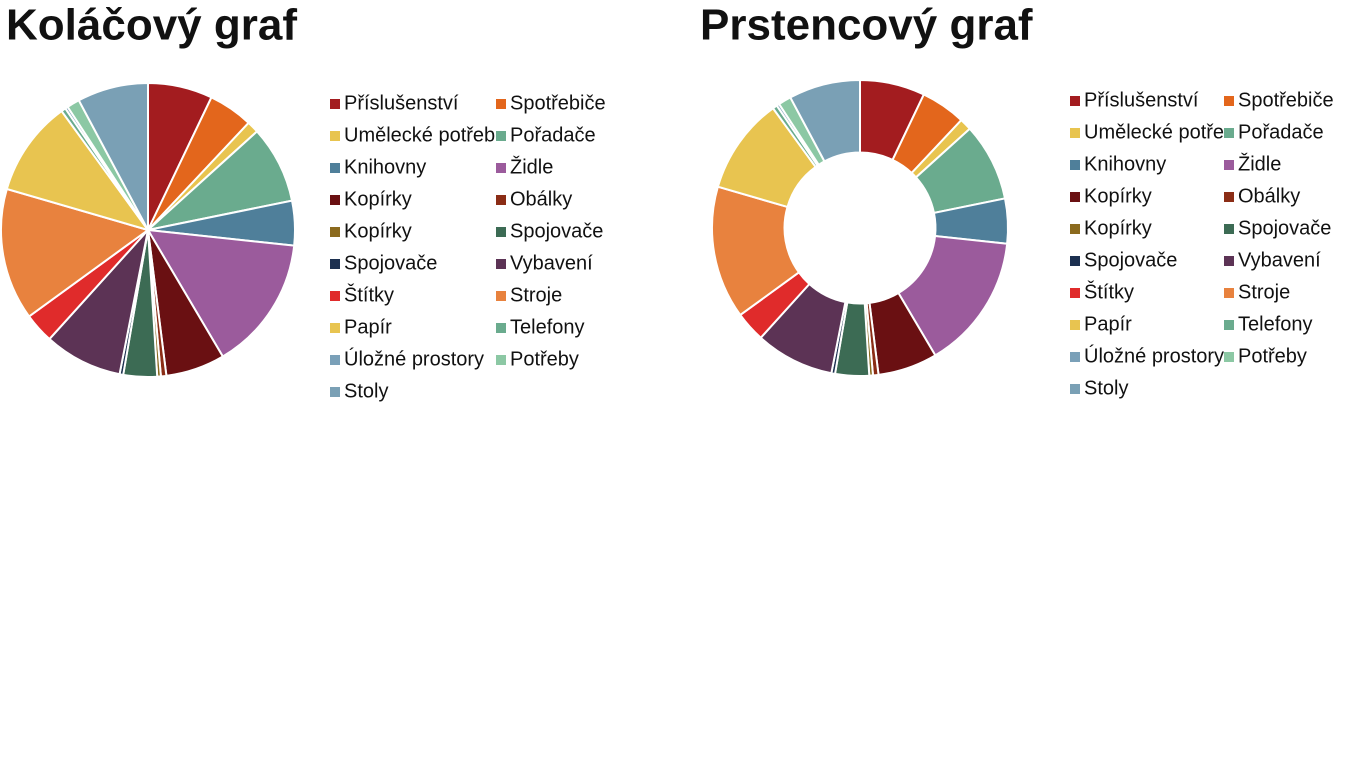 This screenshot has height=784, width=1358. I want to click on chart-title: Koláčový graf, so click(151, 25).